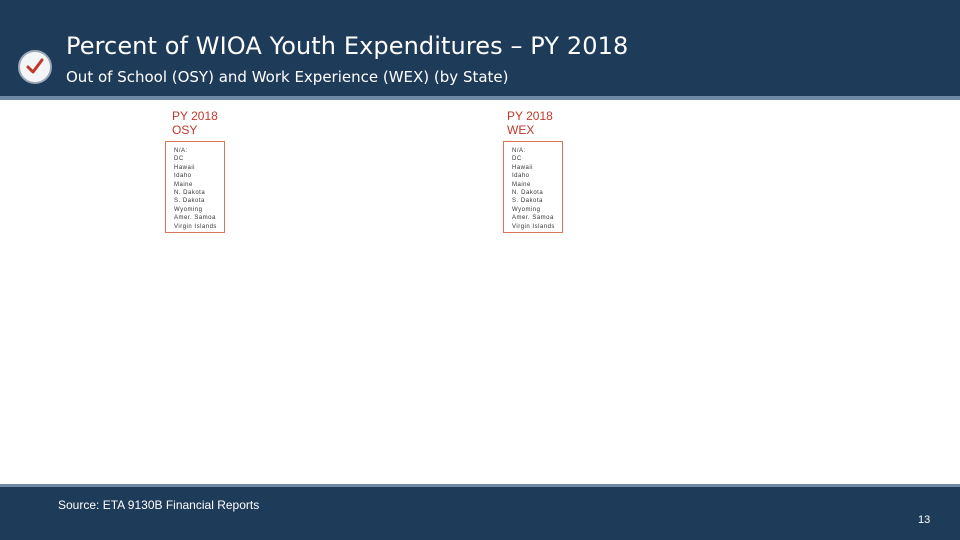 The width and height of the screenshot is (960, 540). What do you see at coordinates (924, 520) in the screenshot?
I see `page-number: 13` at bounding box center [924, 520].